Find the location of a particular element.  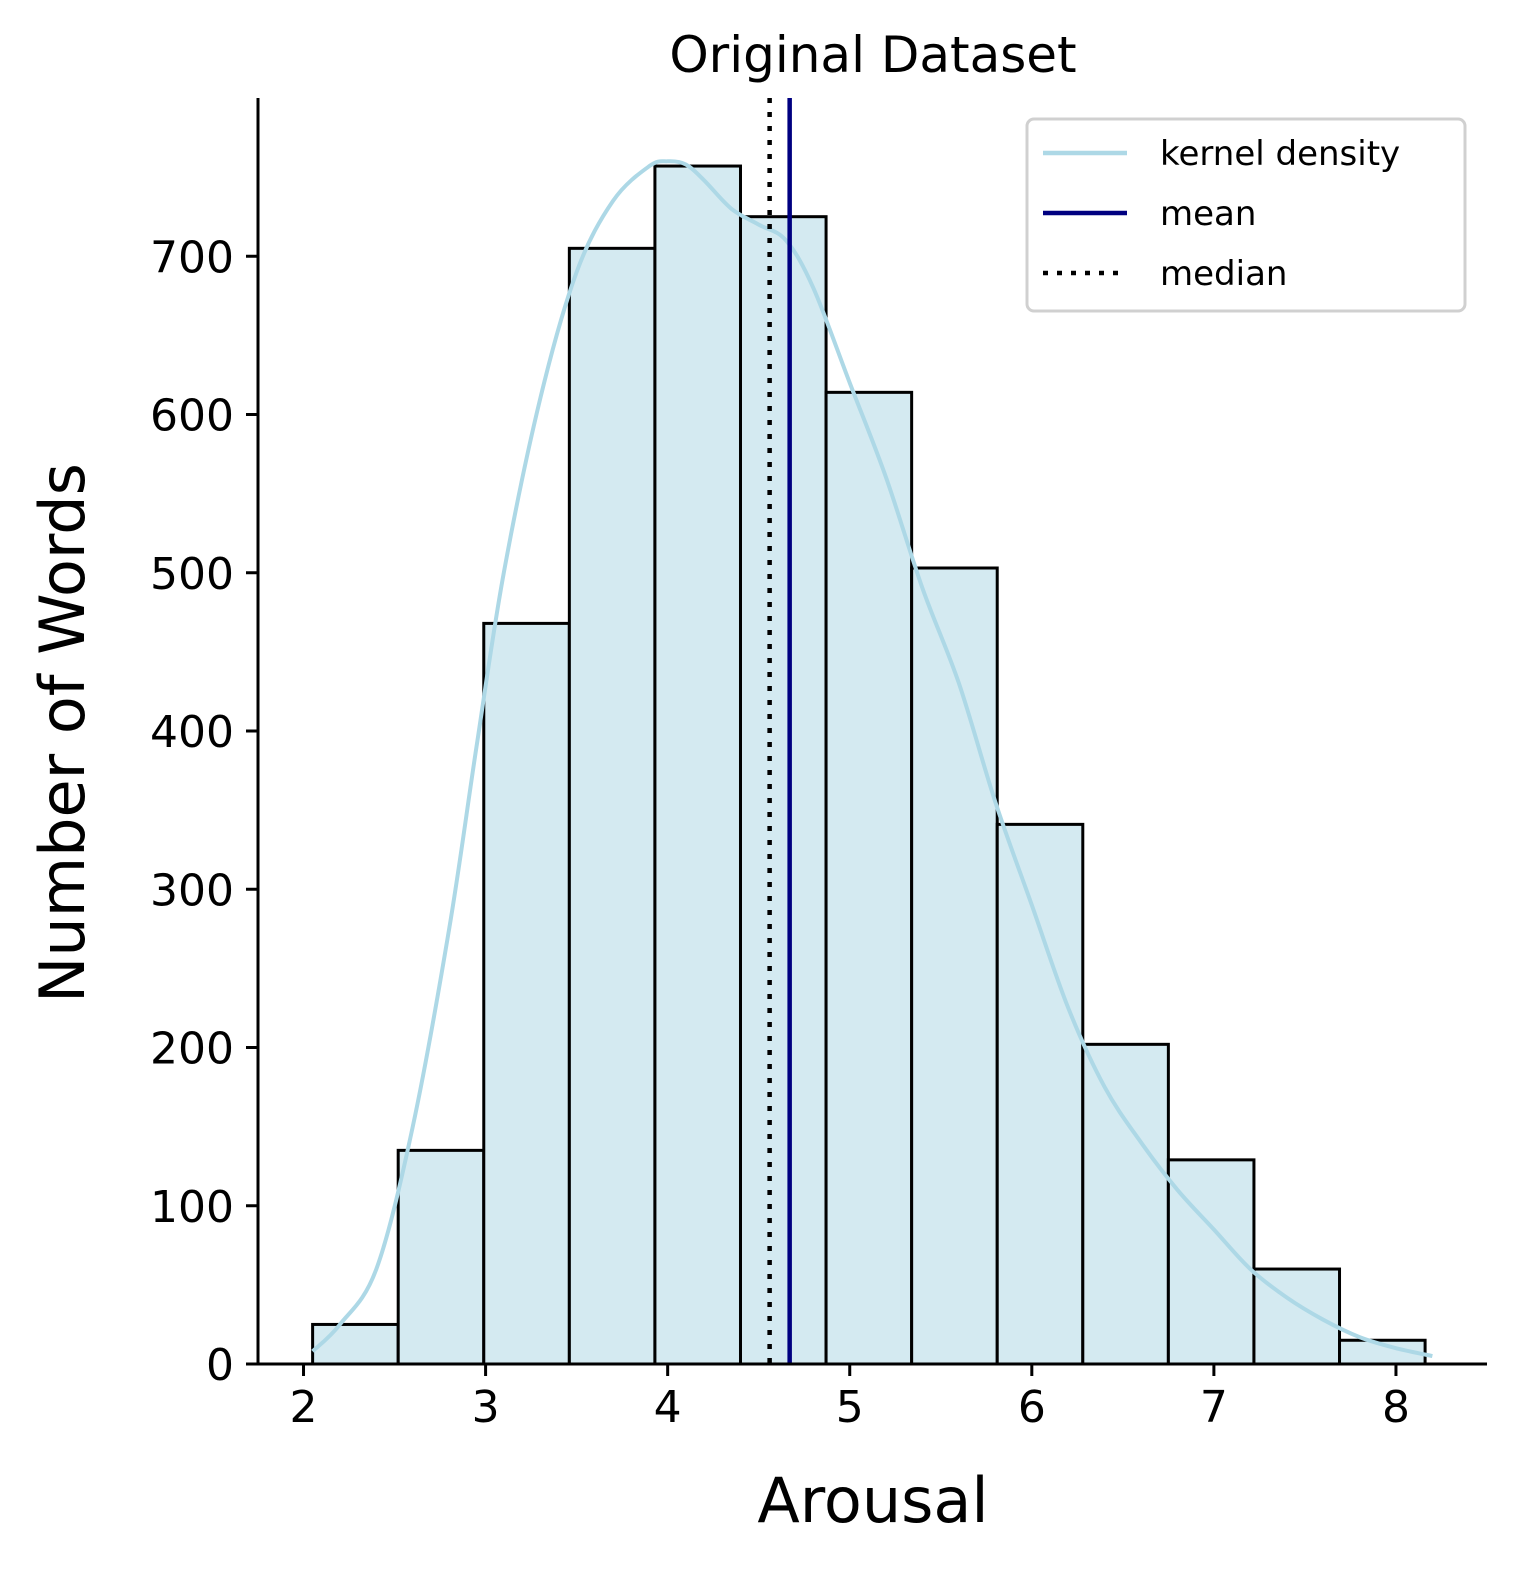

legend-frame is located at coordinates (1246, 215).